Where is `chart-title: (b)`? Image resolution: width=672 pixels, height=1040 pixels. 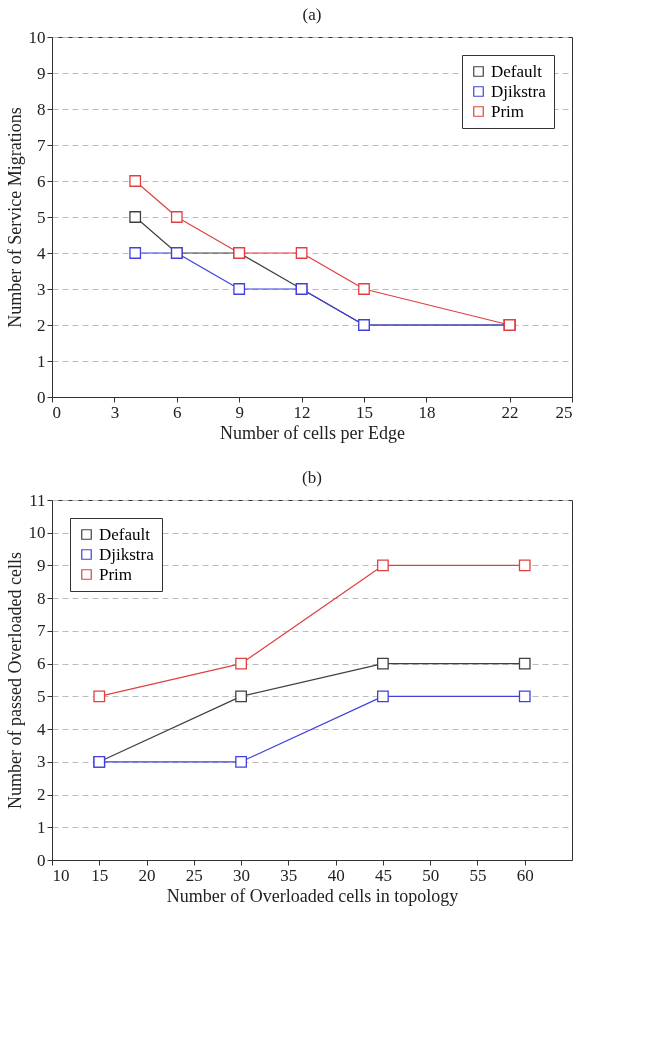 chart-title: (b) is located at coordinates (312, 477).